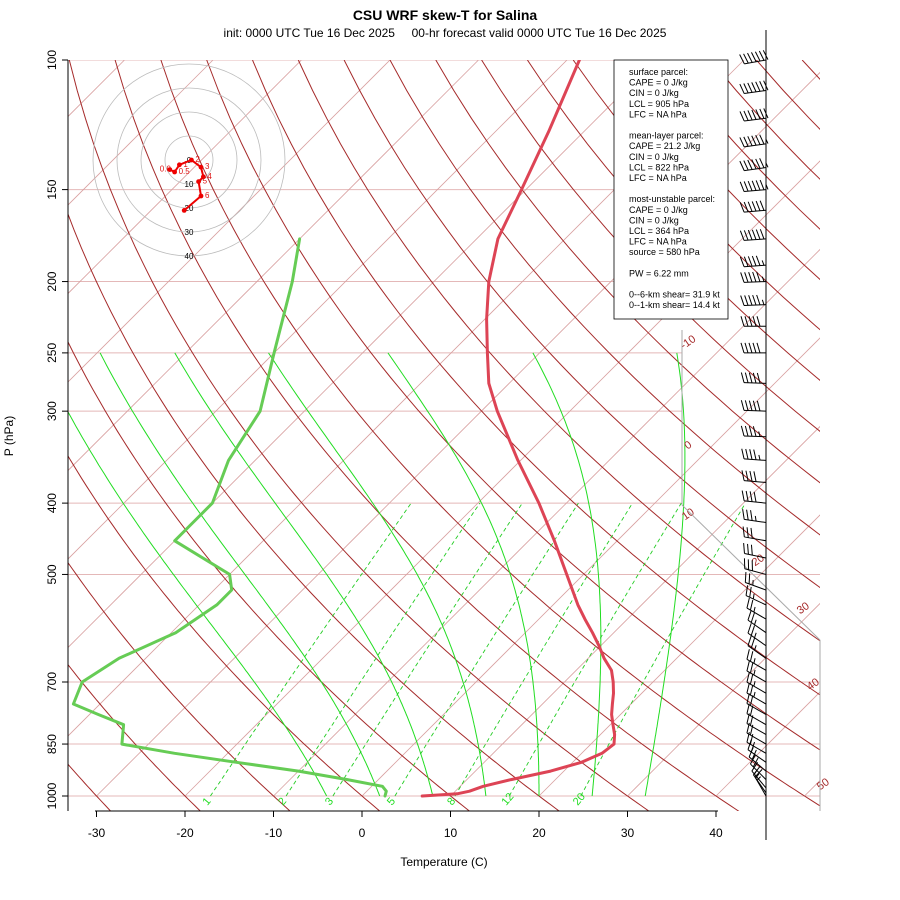 This screenshot has width=900, height=900. Describe the element at coordinates (205, 181) in the screenshot. I see `hodograph-point-label: 5` at that location.